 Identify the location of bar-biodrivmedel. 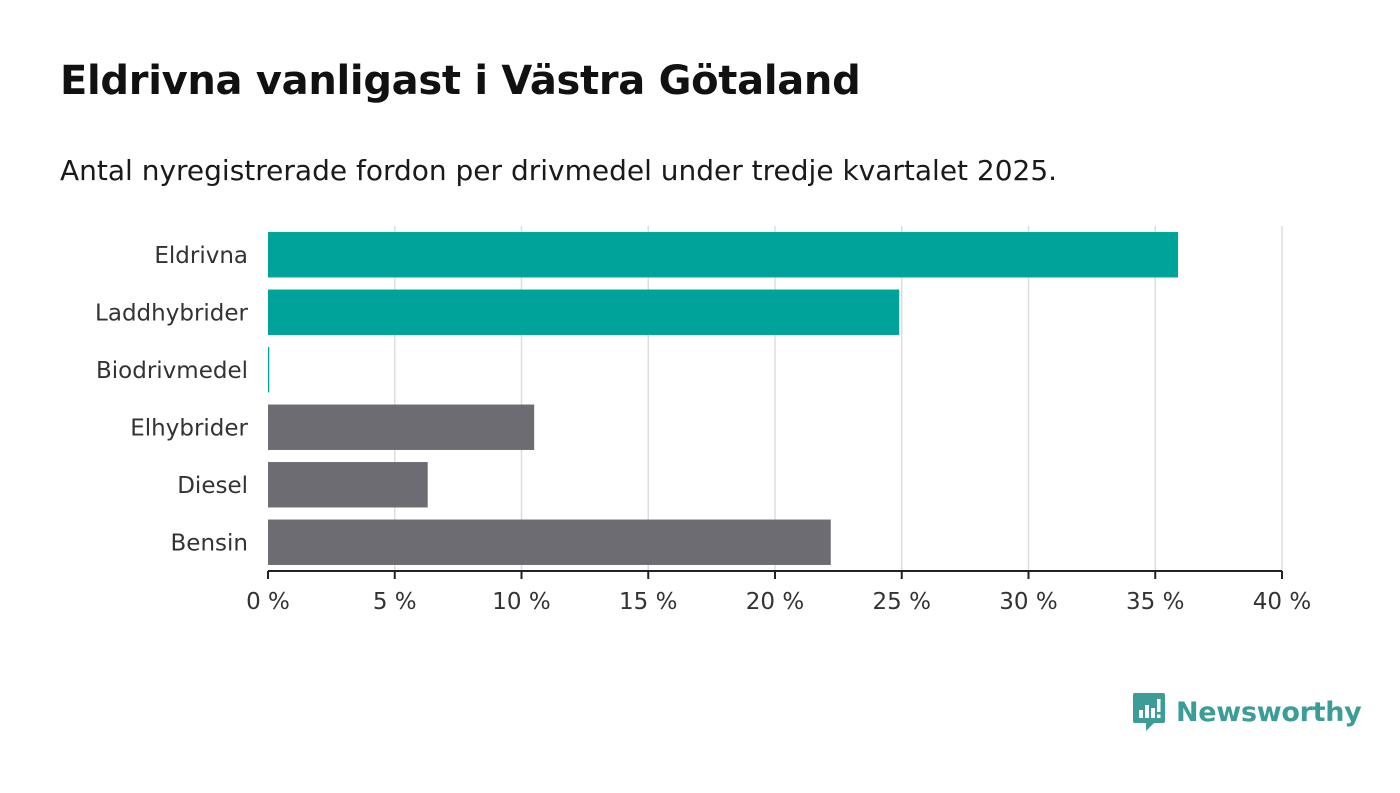
(269, 370).